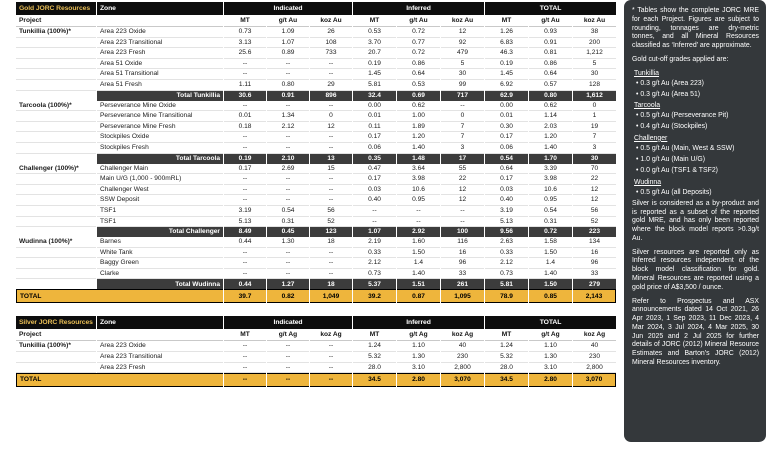  What do you see at coordinates (506, 222) in the screenshot?
I see `value-cell: 5.13` at bounding box center [506, 222].